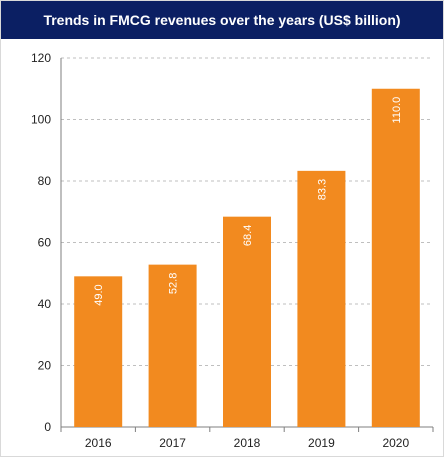  What do you see at coordinates (98, 443) in the screenshot?
I see `x-tick-label: 2016` at bounding box center [98, 443].